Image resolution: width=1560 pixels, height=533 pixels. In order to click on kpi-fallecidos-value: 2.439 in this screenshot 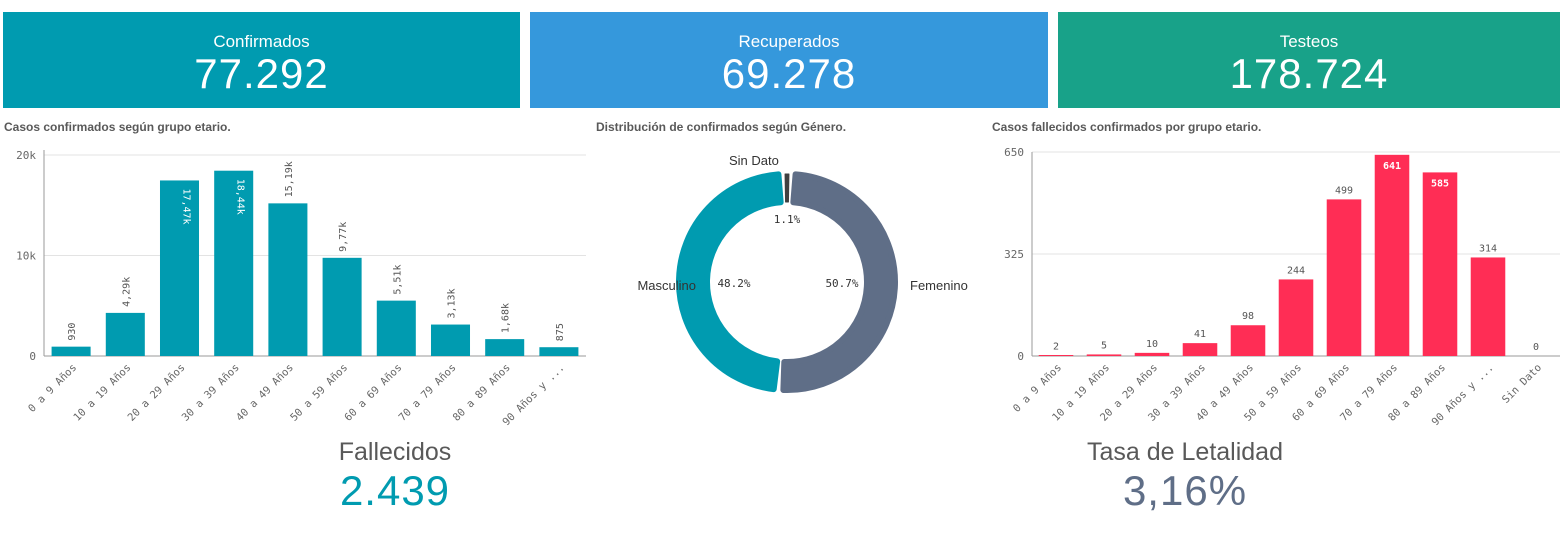, I will do `click(395, 490)`.